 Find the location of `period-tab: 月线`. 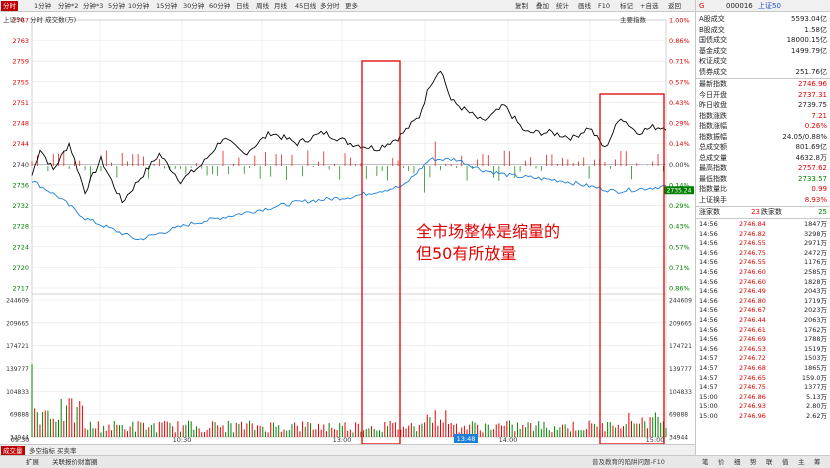

period-tab: 月线 is located at coordinates (280, 6).